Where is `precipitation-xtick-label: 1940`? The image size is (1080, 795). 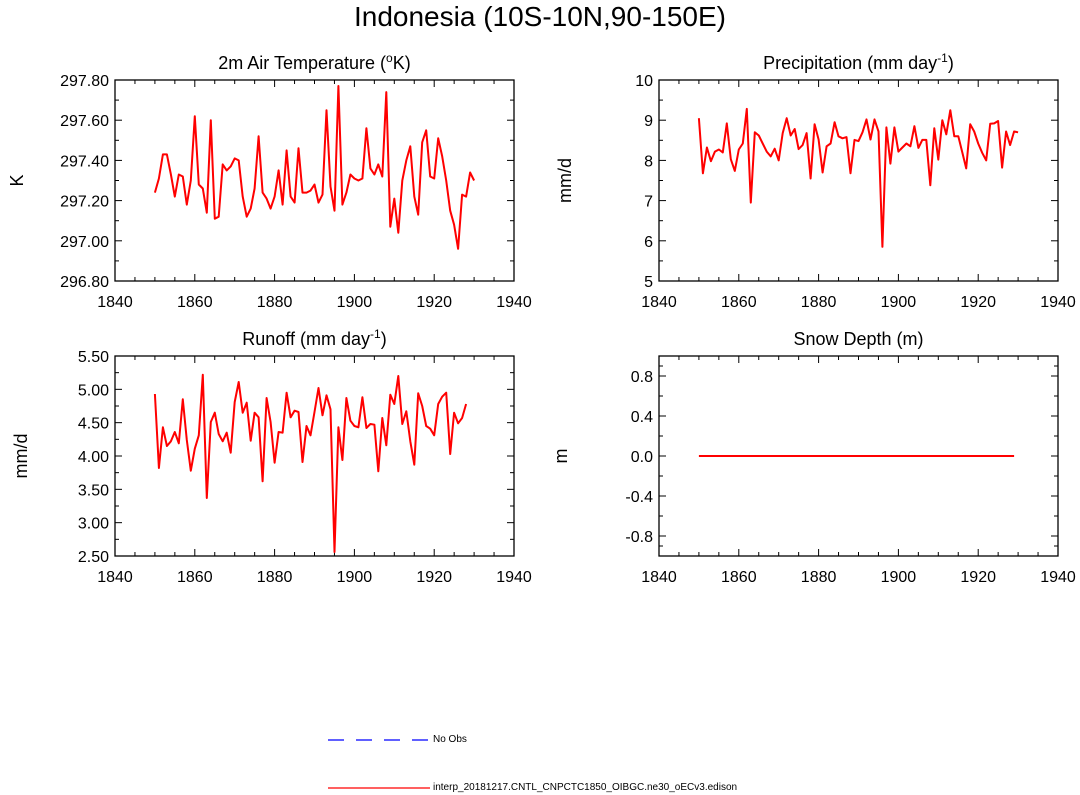 precipitation-xtick-label: 1940 is located at coordinates (1058, 302).